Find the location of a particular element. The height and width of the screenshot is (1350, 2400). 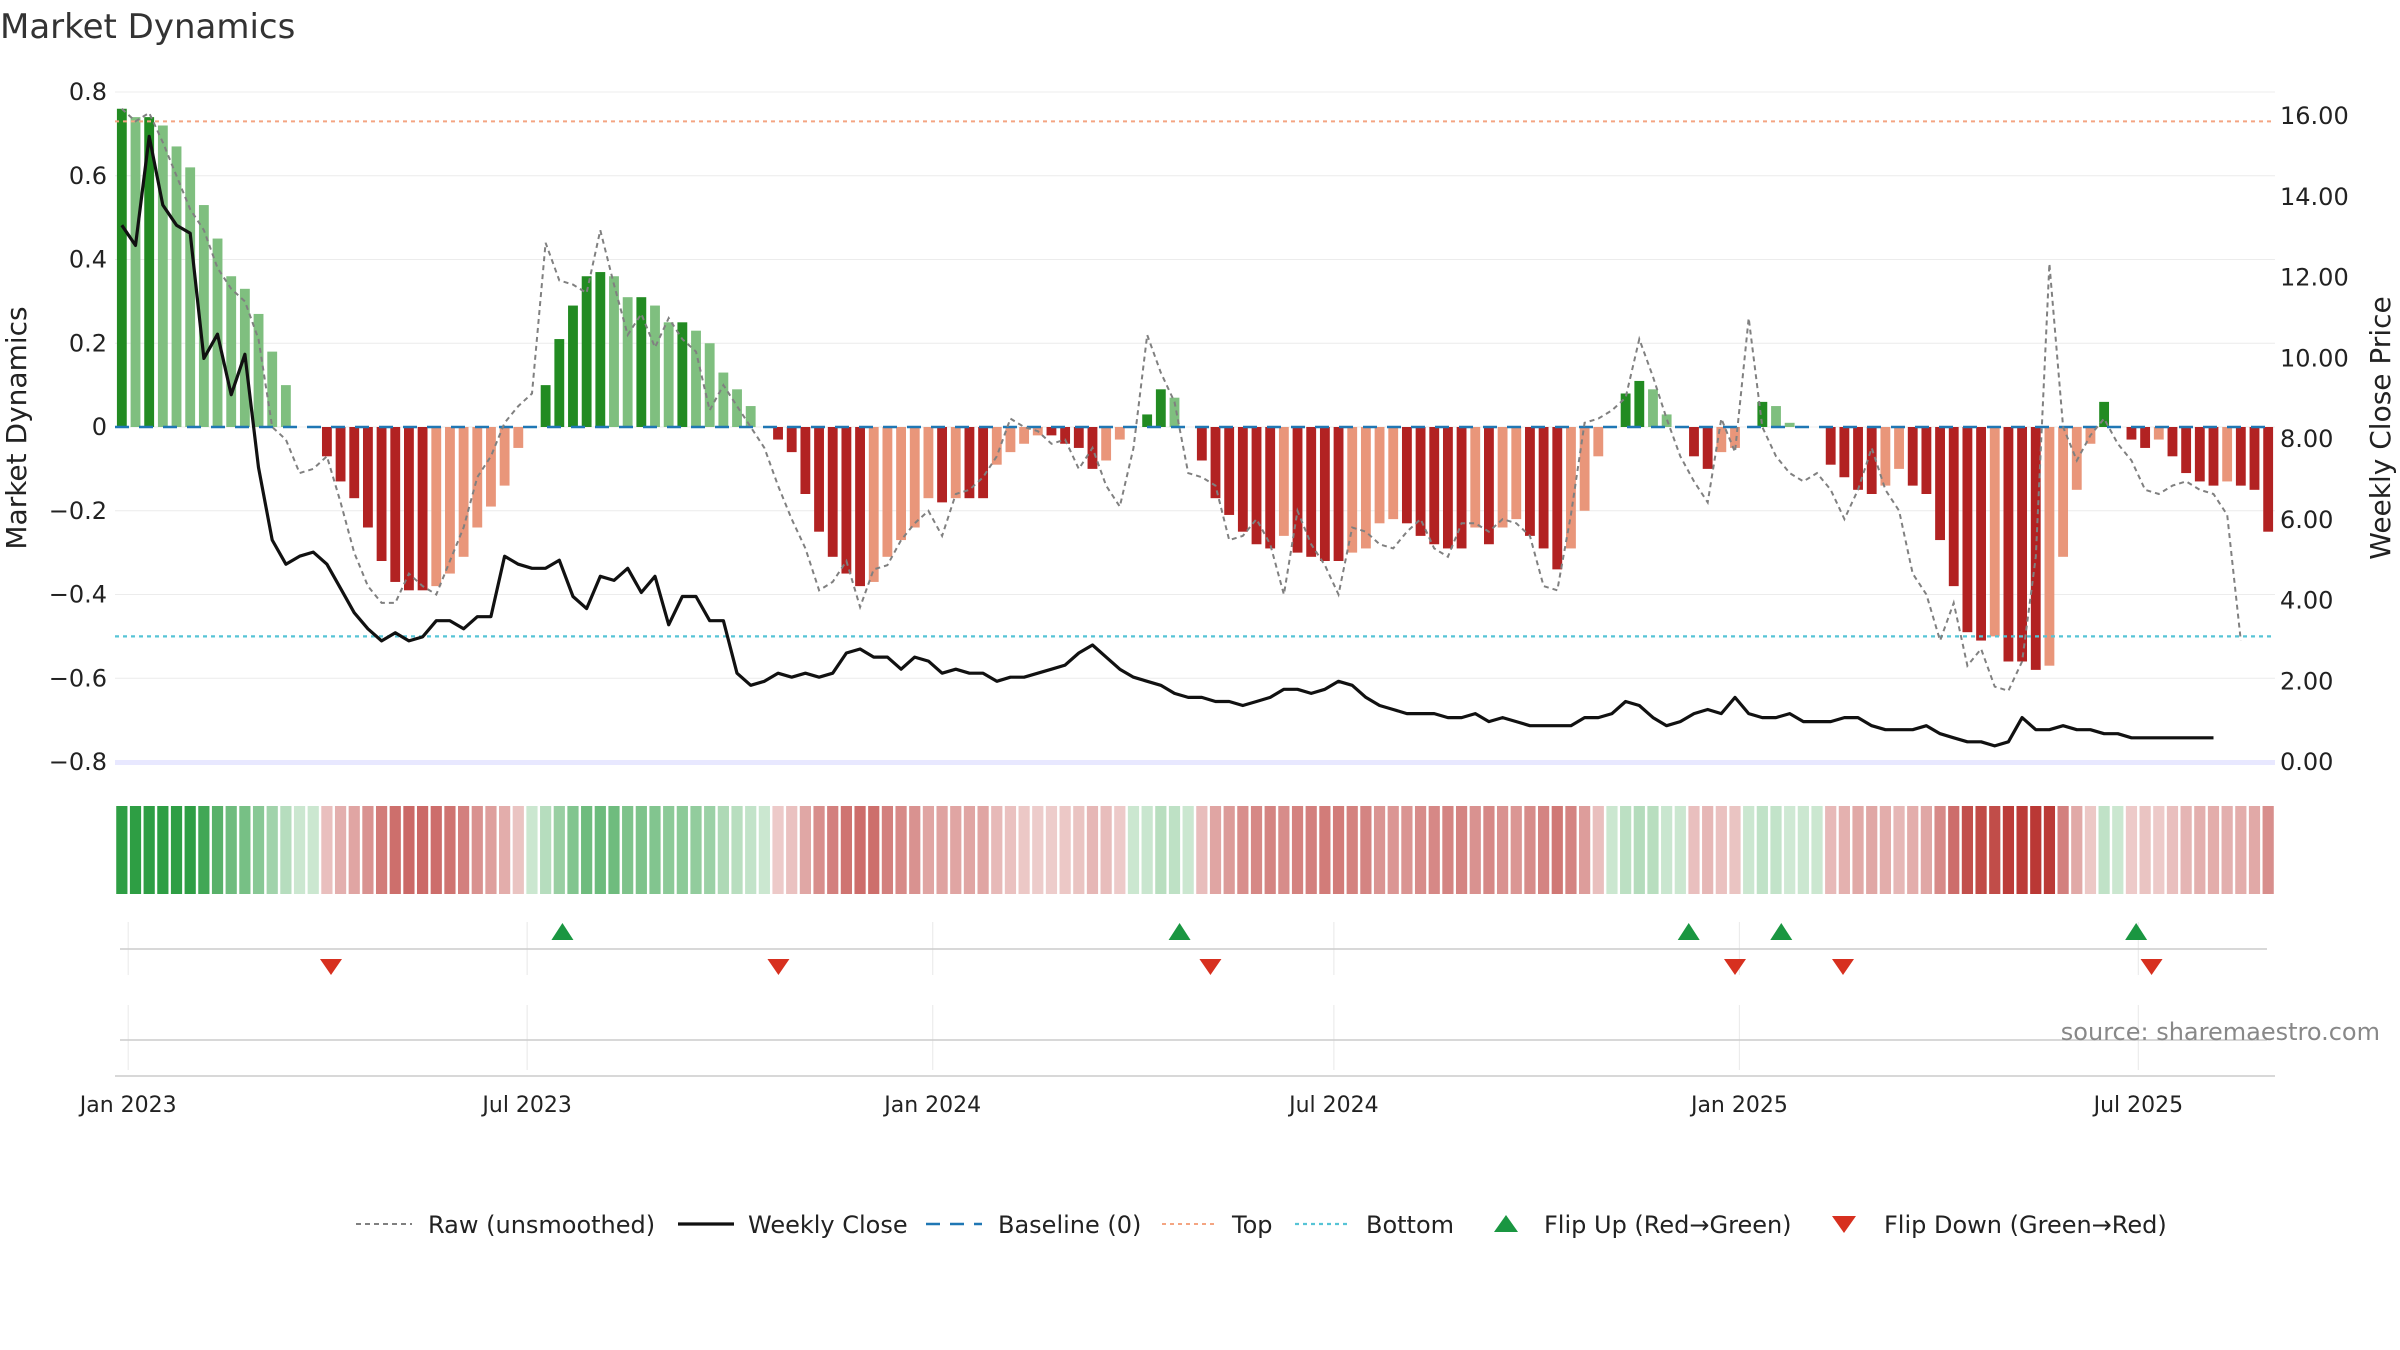

left-y-tick-label: 0 is located at coordinates (99, 427).